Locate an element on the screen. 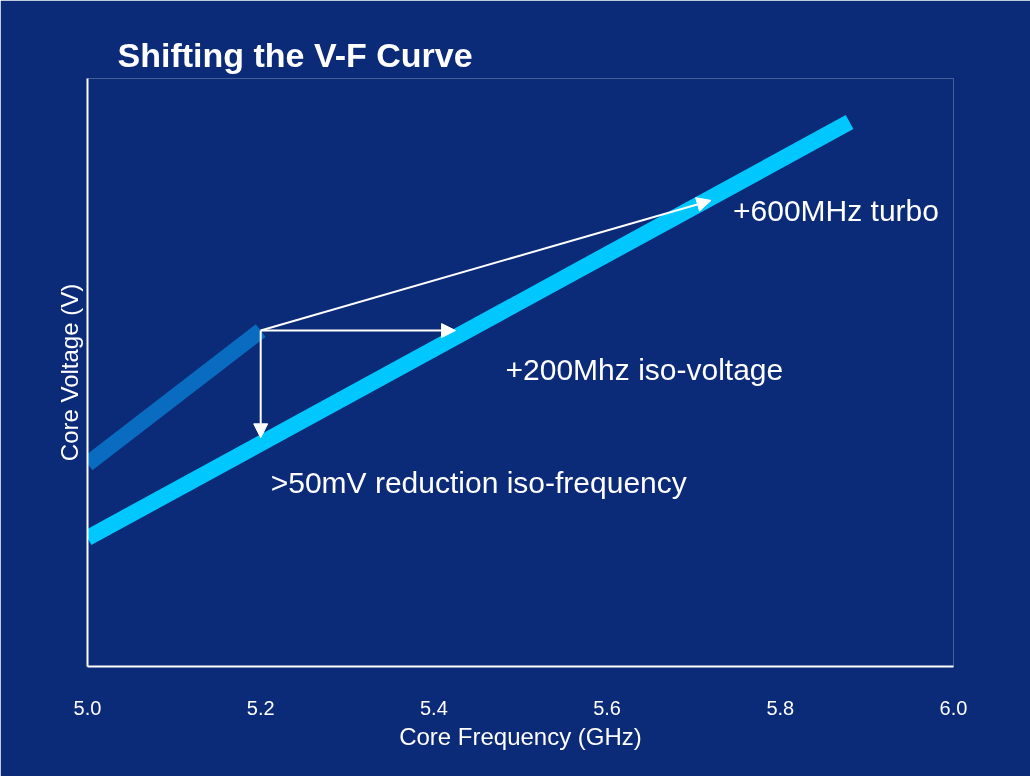  x-tick-label: 6.0 is located at coordinates (953, 707).